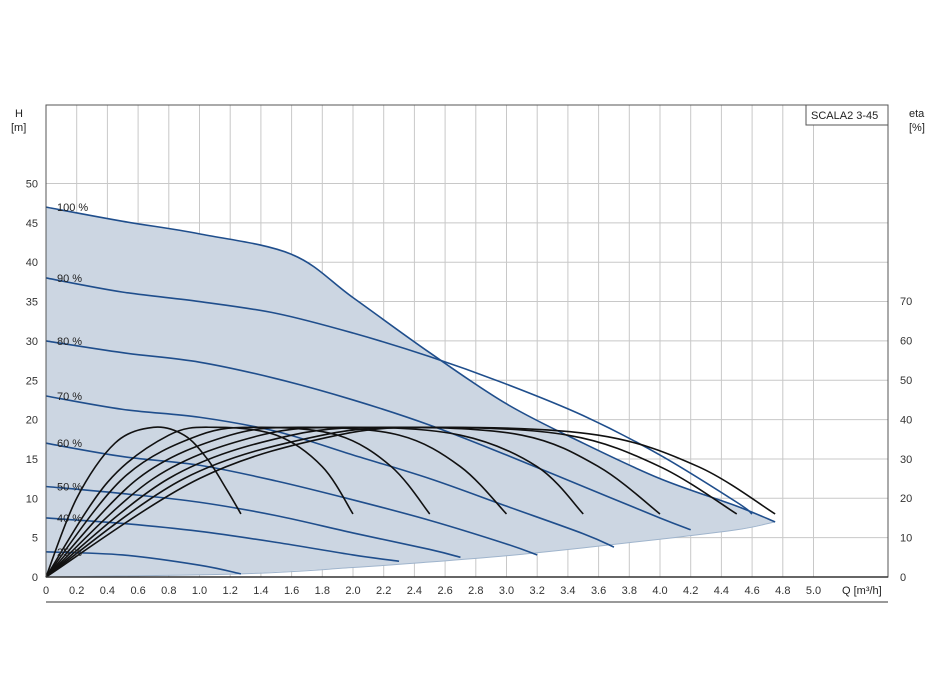  Describe the element at coordinates (72, 208) in the screenshot. I see `speed-curve-label: 100 %` at that location.